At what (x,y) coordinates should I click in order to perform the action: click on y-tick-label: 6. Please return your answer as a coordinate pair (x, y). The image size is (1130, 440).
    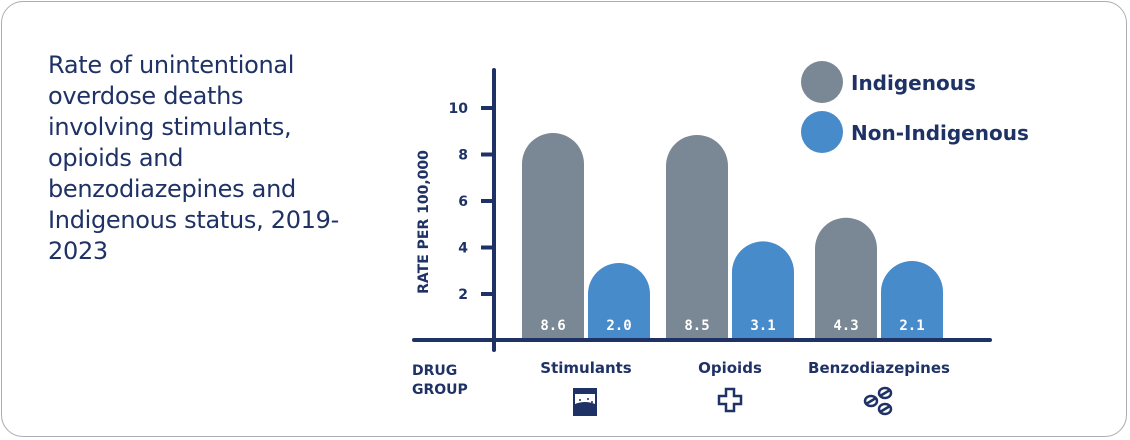
    Looking at the image, I should click on (463, 202).